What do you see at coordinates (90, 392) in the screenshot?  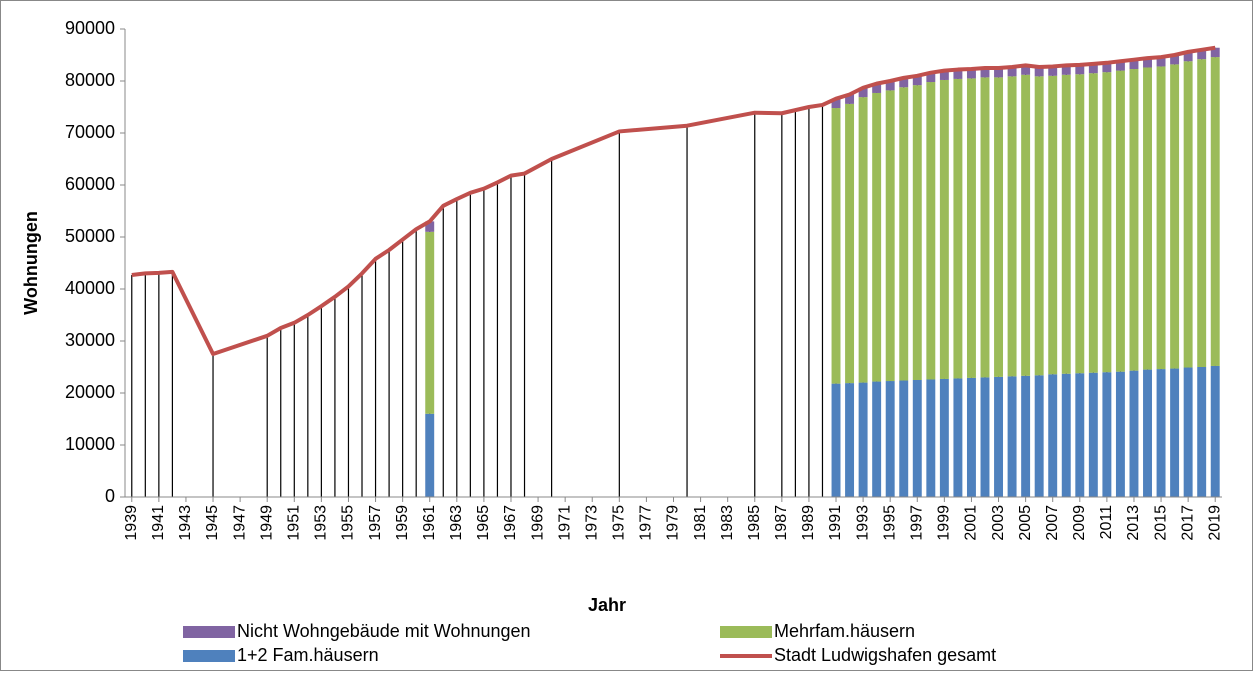 I see `y-tick-label: 20000` at bounding box center [90, 392].